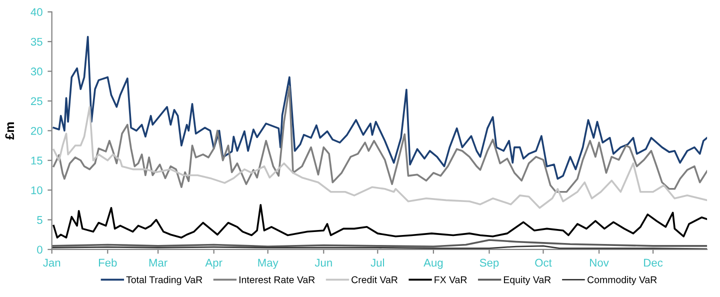 The width and height of the screenshot is (720, 297). Describe the element at coordinates (36, 12) in the screenshot. I see `y-tick-label: 40` at that location.